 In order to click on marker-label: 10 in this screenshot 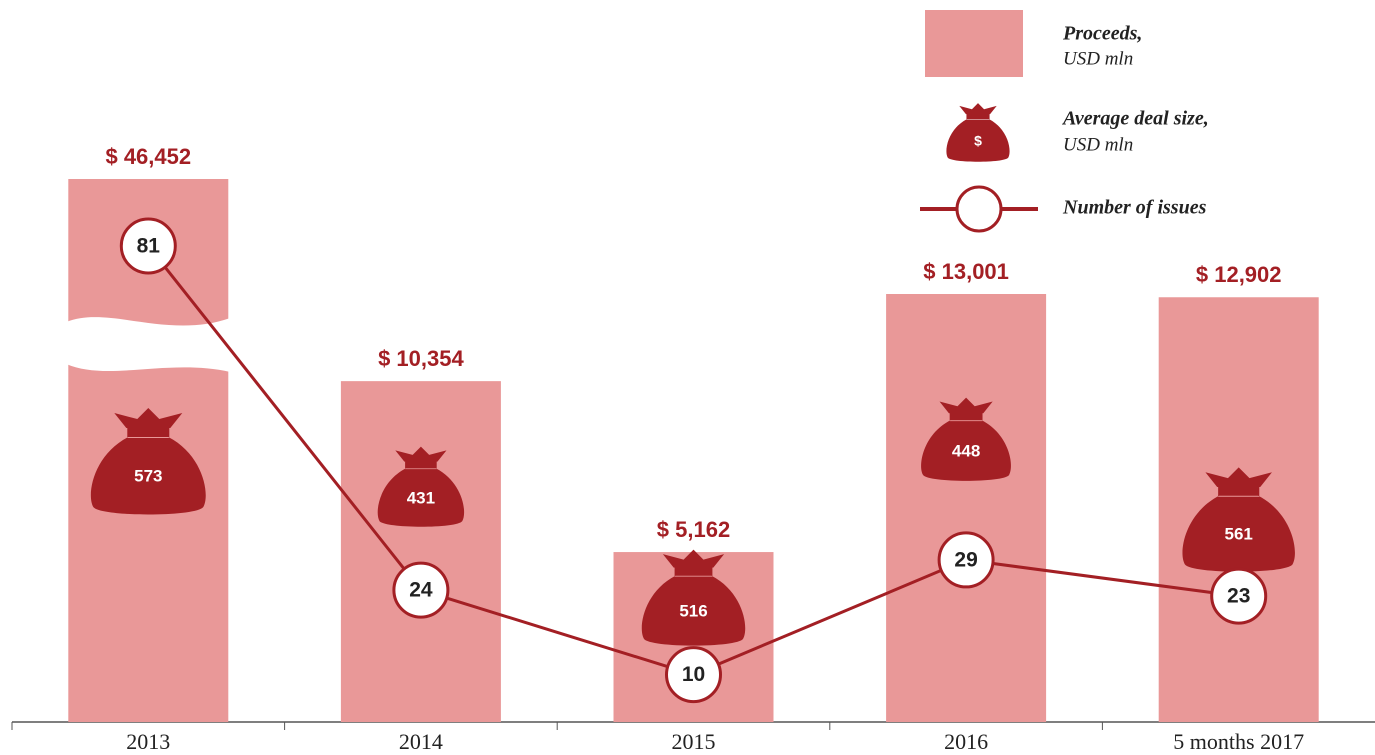, I will do `click(693, 674)`.